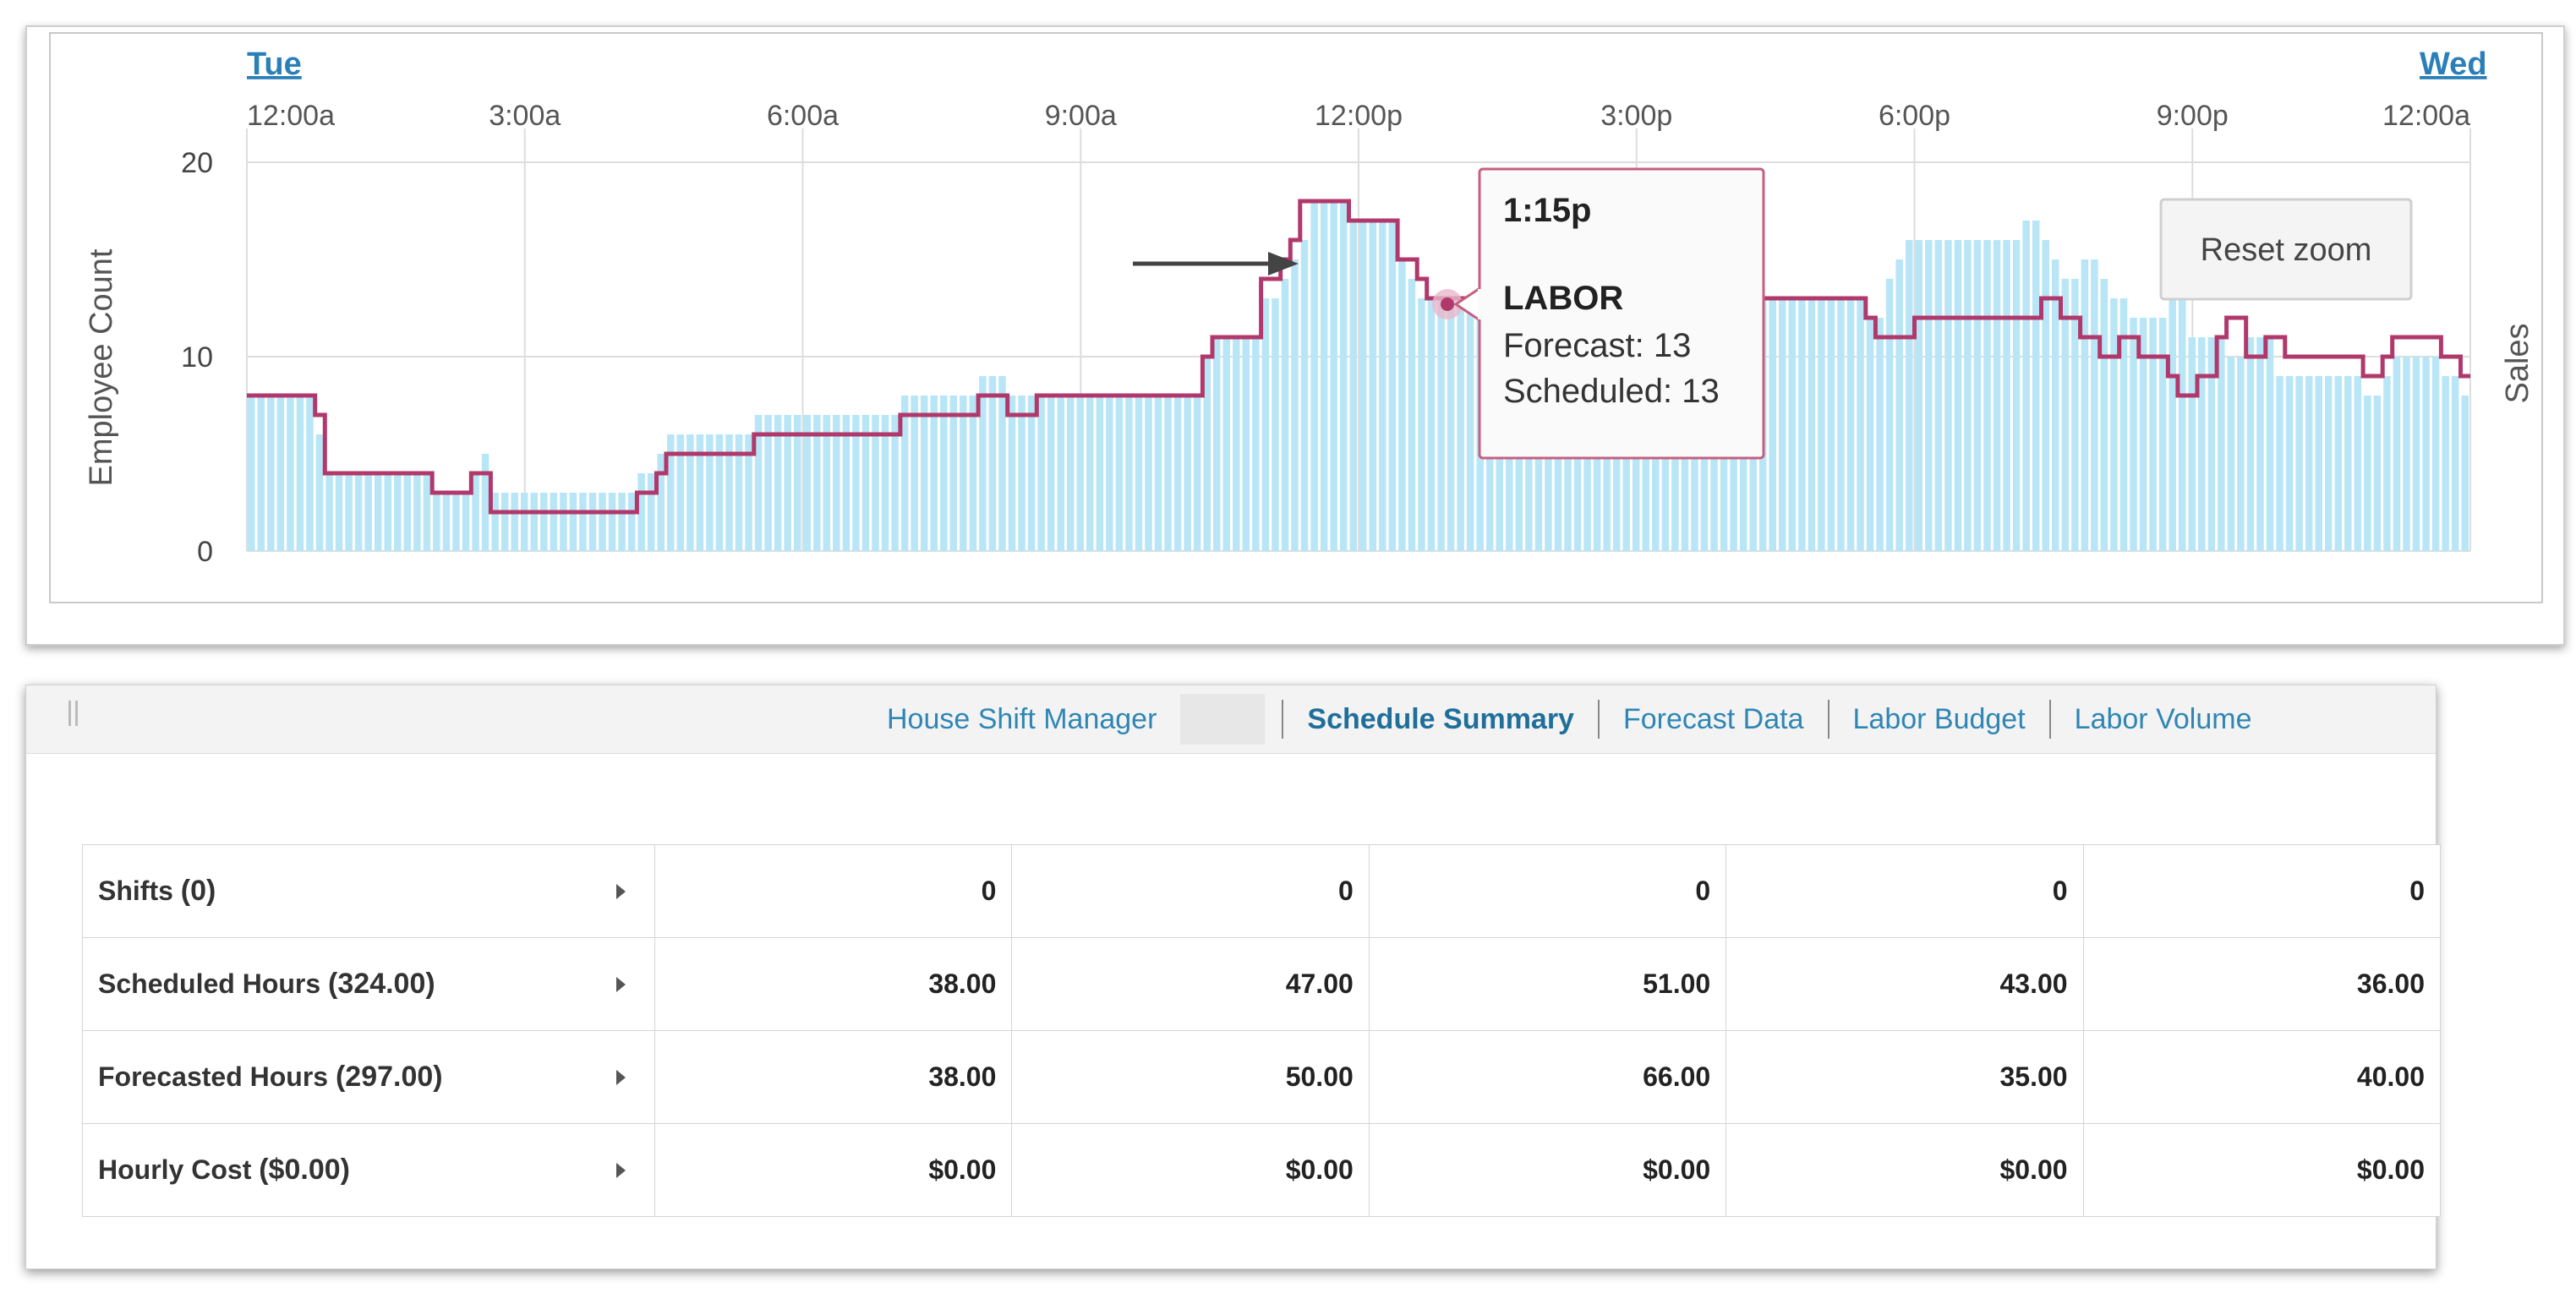 Image resolution: width=2576 pixels, height=1293 pixels. What do you see at coordinates (1939, 719) in the screenshot?
I see `tab-labor-budget: Labor Budget` at bounding box center [1939, 719].